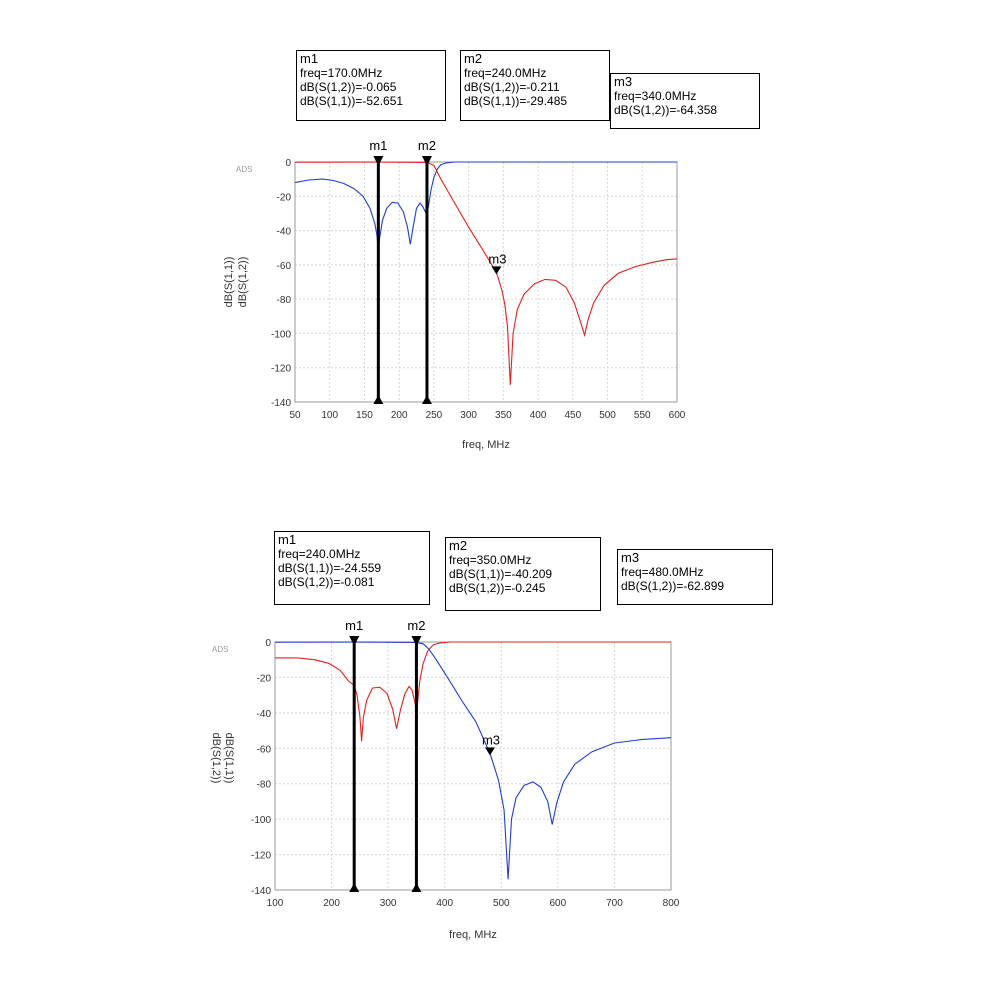  I want to click on x-tick-label: 550, so click(642, 415).